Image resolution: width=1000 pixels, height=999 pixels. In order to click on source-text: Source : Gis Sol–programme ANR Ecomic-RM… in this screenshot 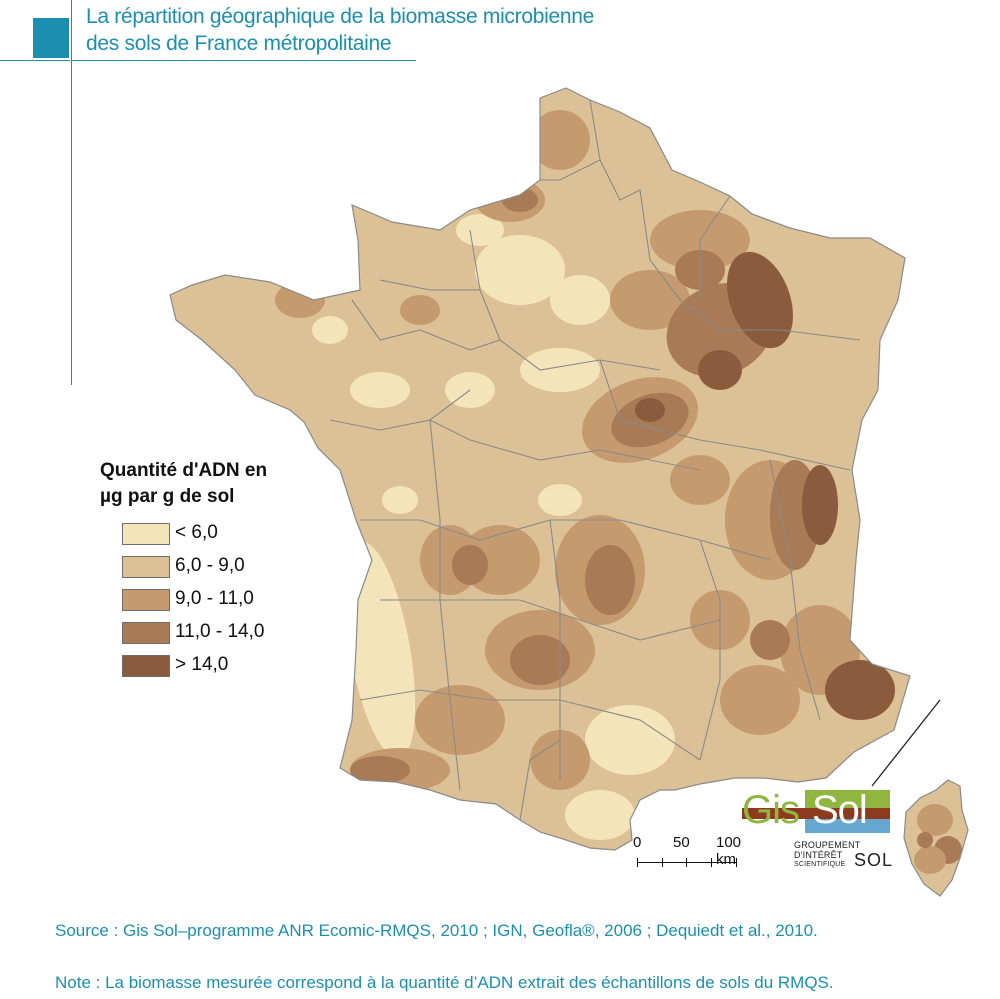, I will do `click(436, 930)`.